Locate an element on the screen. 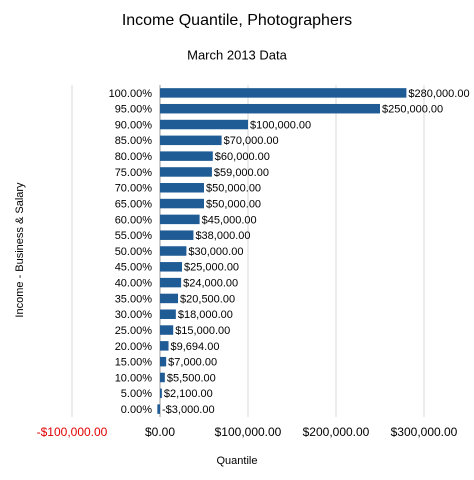 This screenshot has width=474, height=480. x-tick-label: $300,000.00 is located at coordinates (424, 432).